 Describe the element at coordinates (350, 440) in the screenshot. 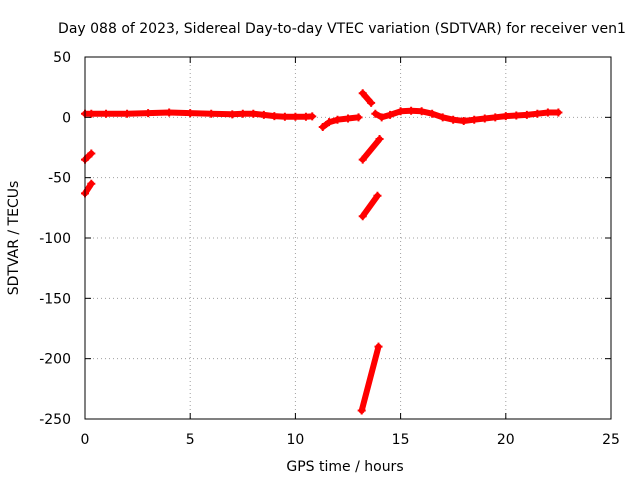

I see `x-tick-labels: 0 5 10 15 20 25` at that location.